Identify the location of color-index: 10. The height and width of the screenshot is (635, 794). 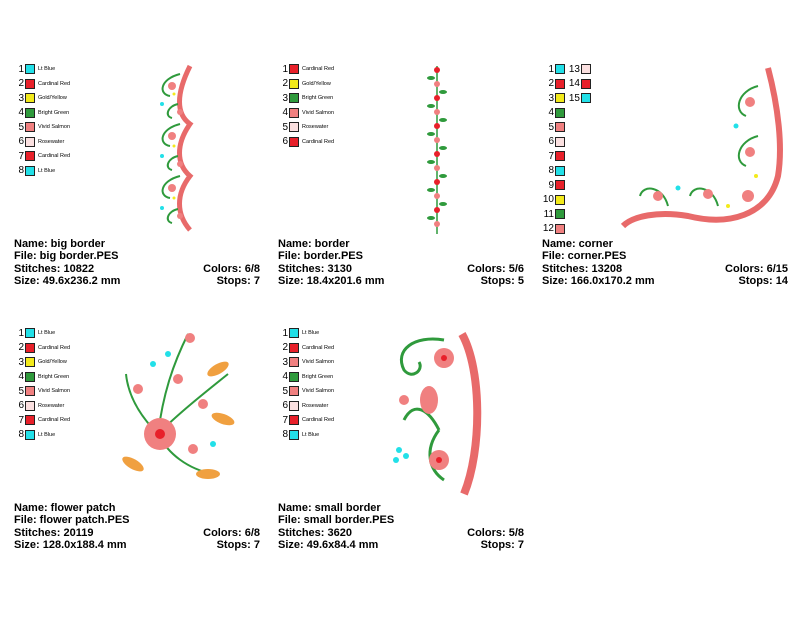
(548, 200).